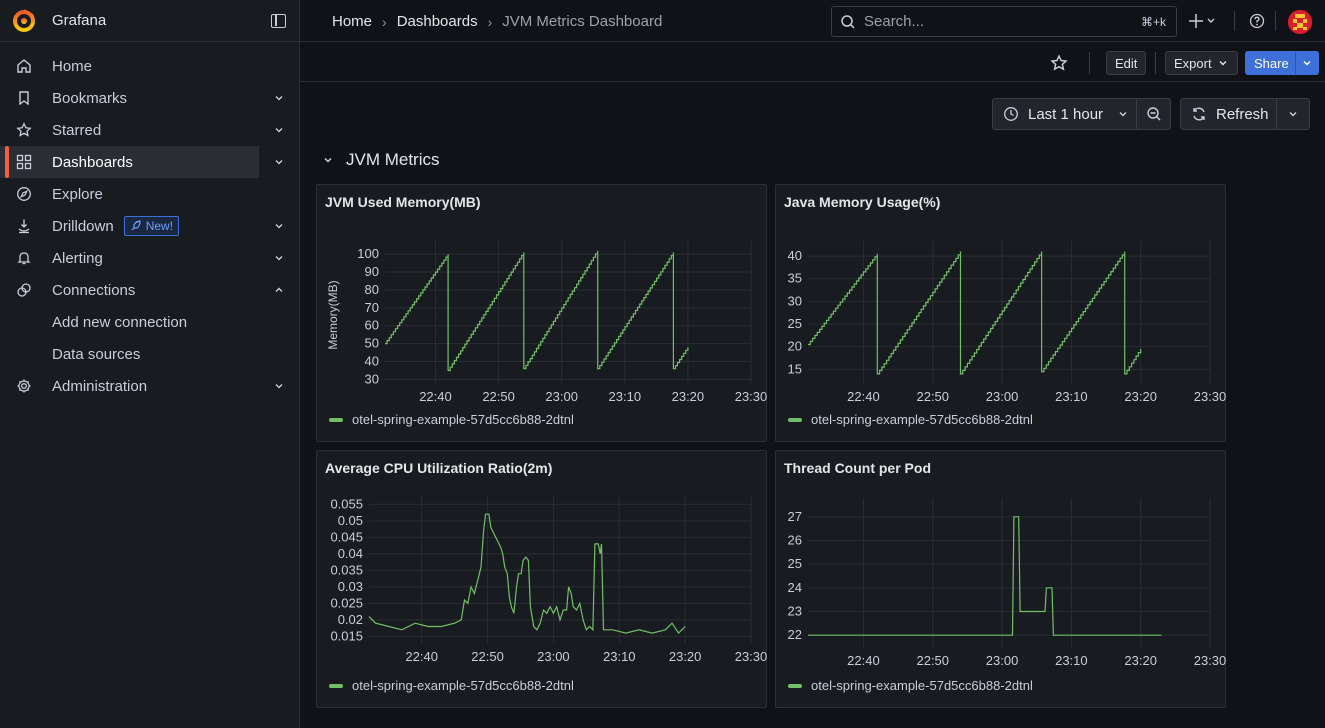  I want to click on sidebar-header: Grafana, so click(149, 21).